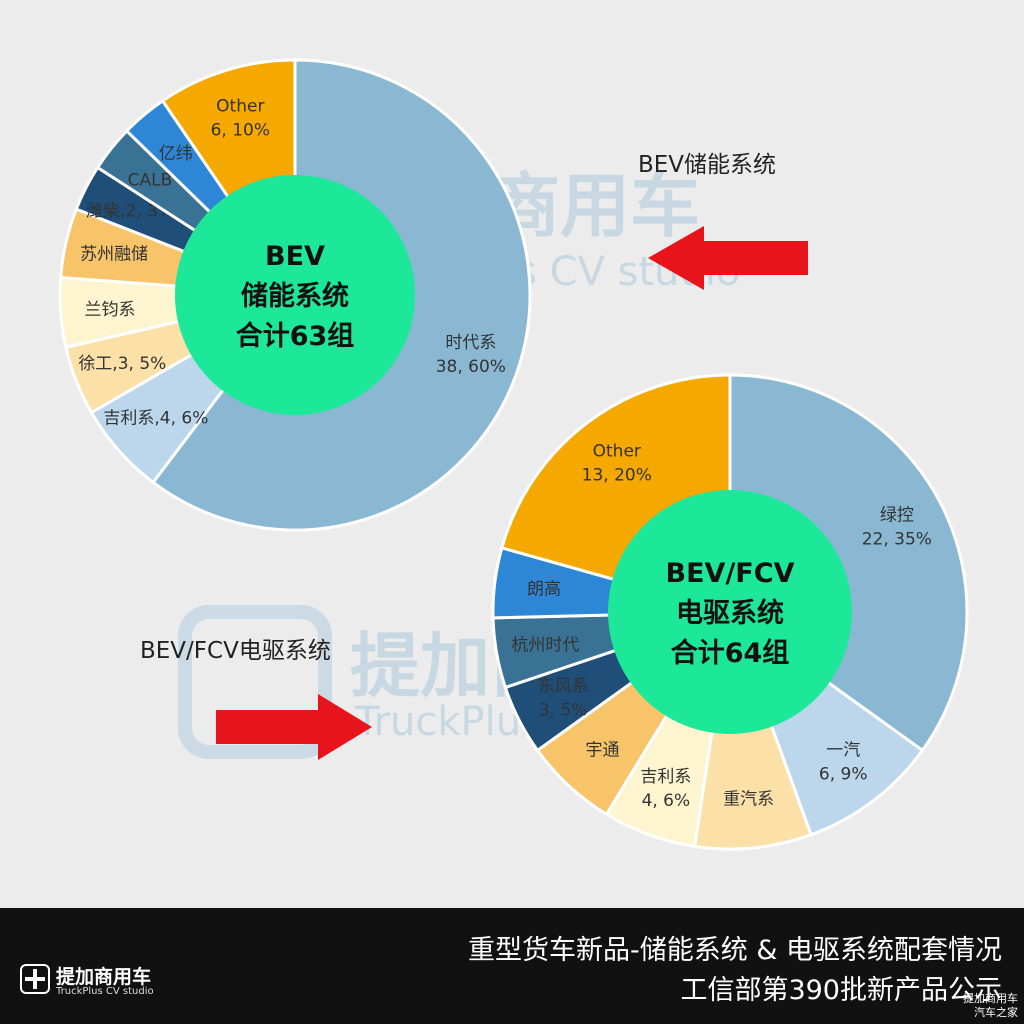 The width and height of the screenshot is (1024, 1024). Describe the element at coordinates (114, 255) in the screenshot. I see `slice-label-1-4: 苏州融储` at that location.